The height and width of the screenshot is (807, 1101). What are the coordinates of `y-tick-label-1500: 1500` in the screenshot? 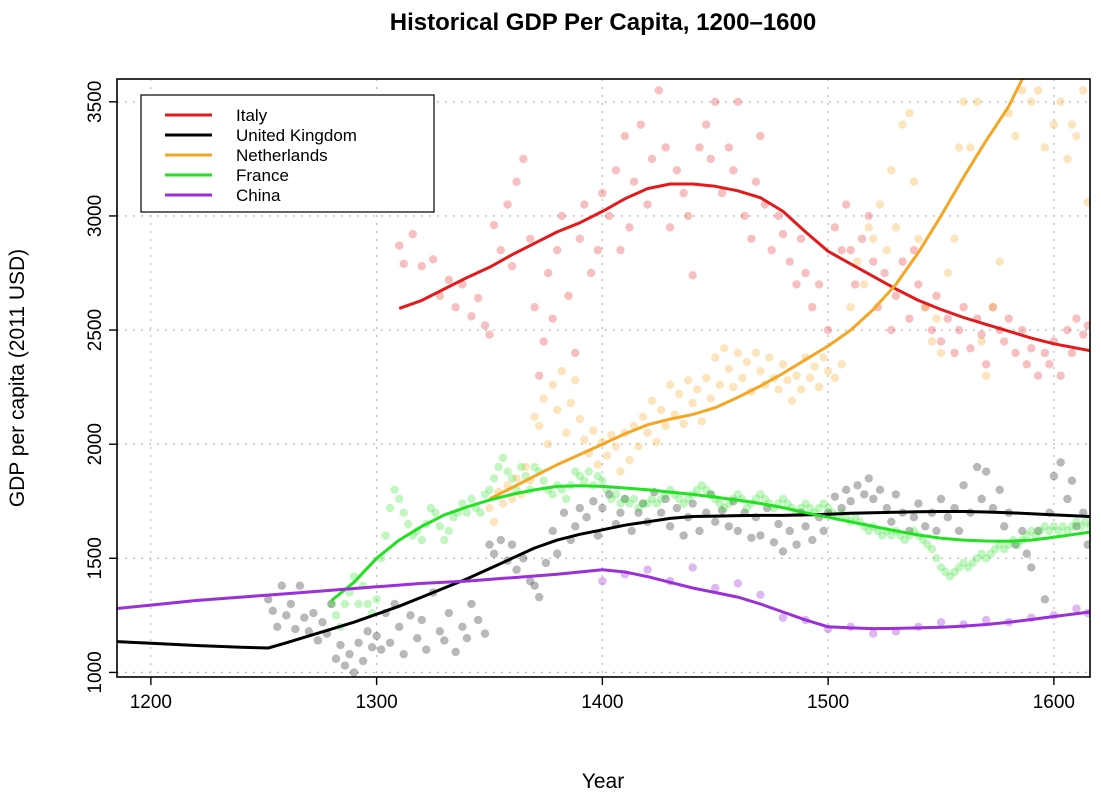 It's located at (95, 558).